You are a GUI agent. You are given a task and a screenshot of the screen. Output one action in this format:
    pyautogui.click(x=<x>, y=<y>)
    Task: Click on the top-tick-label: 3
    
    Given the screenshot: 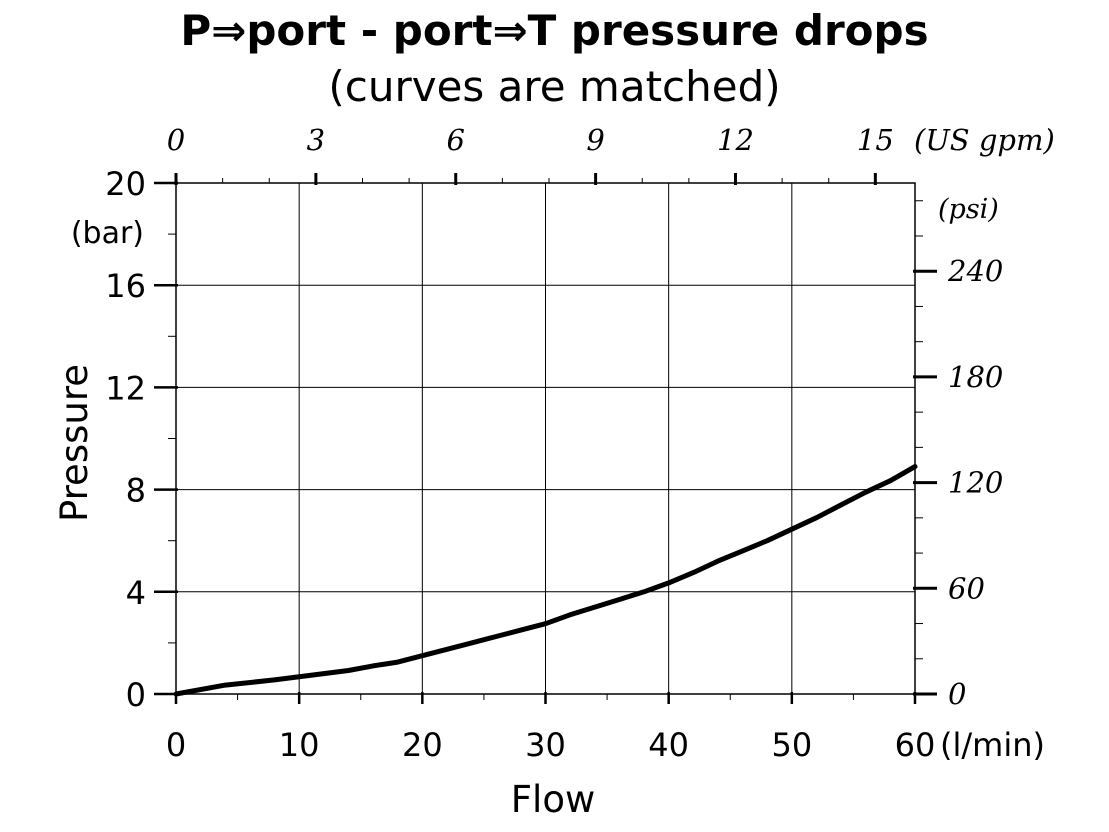 What is the action you would take?
    pyautogui.click(x=316, y=140)
    